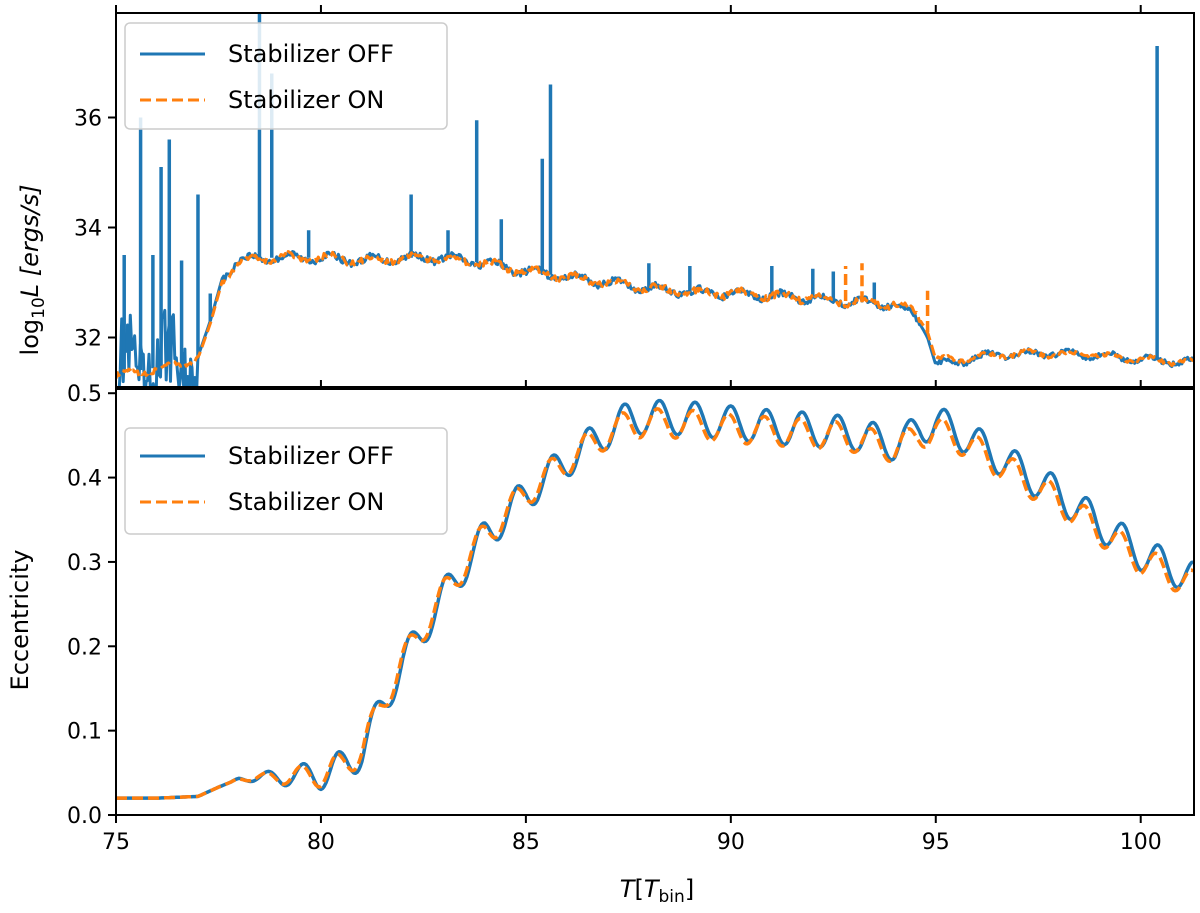  I want to click on bottom-xtick-label-85: 85, so click(526, 842).